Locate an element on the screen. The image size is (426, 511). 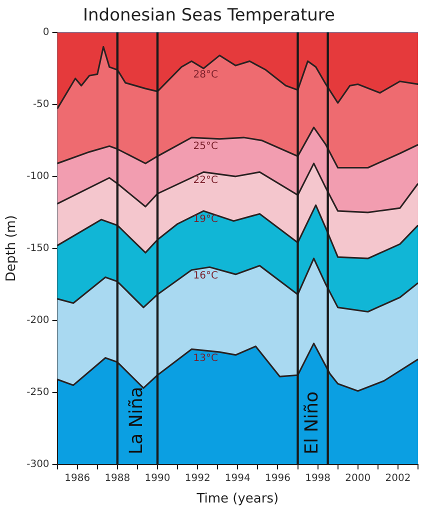
x-tick-label: 2002 is located at coordinates (398, 478).